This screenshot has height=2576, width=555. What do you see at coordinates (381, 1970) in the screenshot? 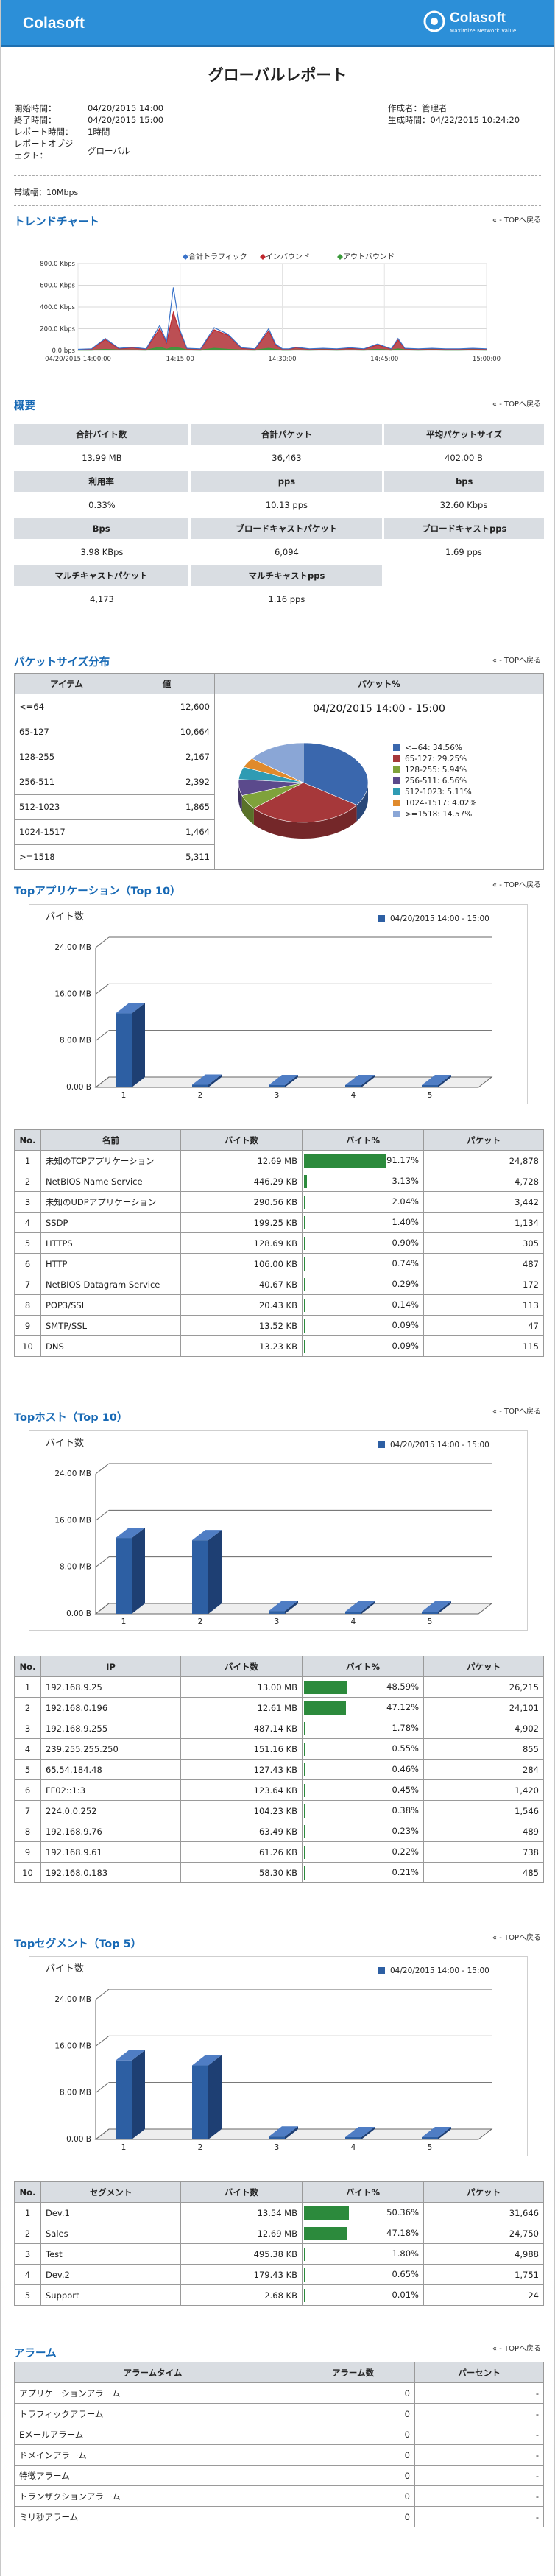
I see `legend-swatch` at bounding box center [381, 1970].